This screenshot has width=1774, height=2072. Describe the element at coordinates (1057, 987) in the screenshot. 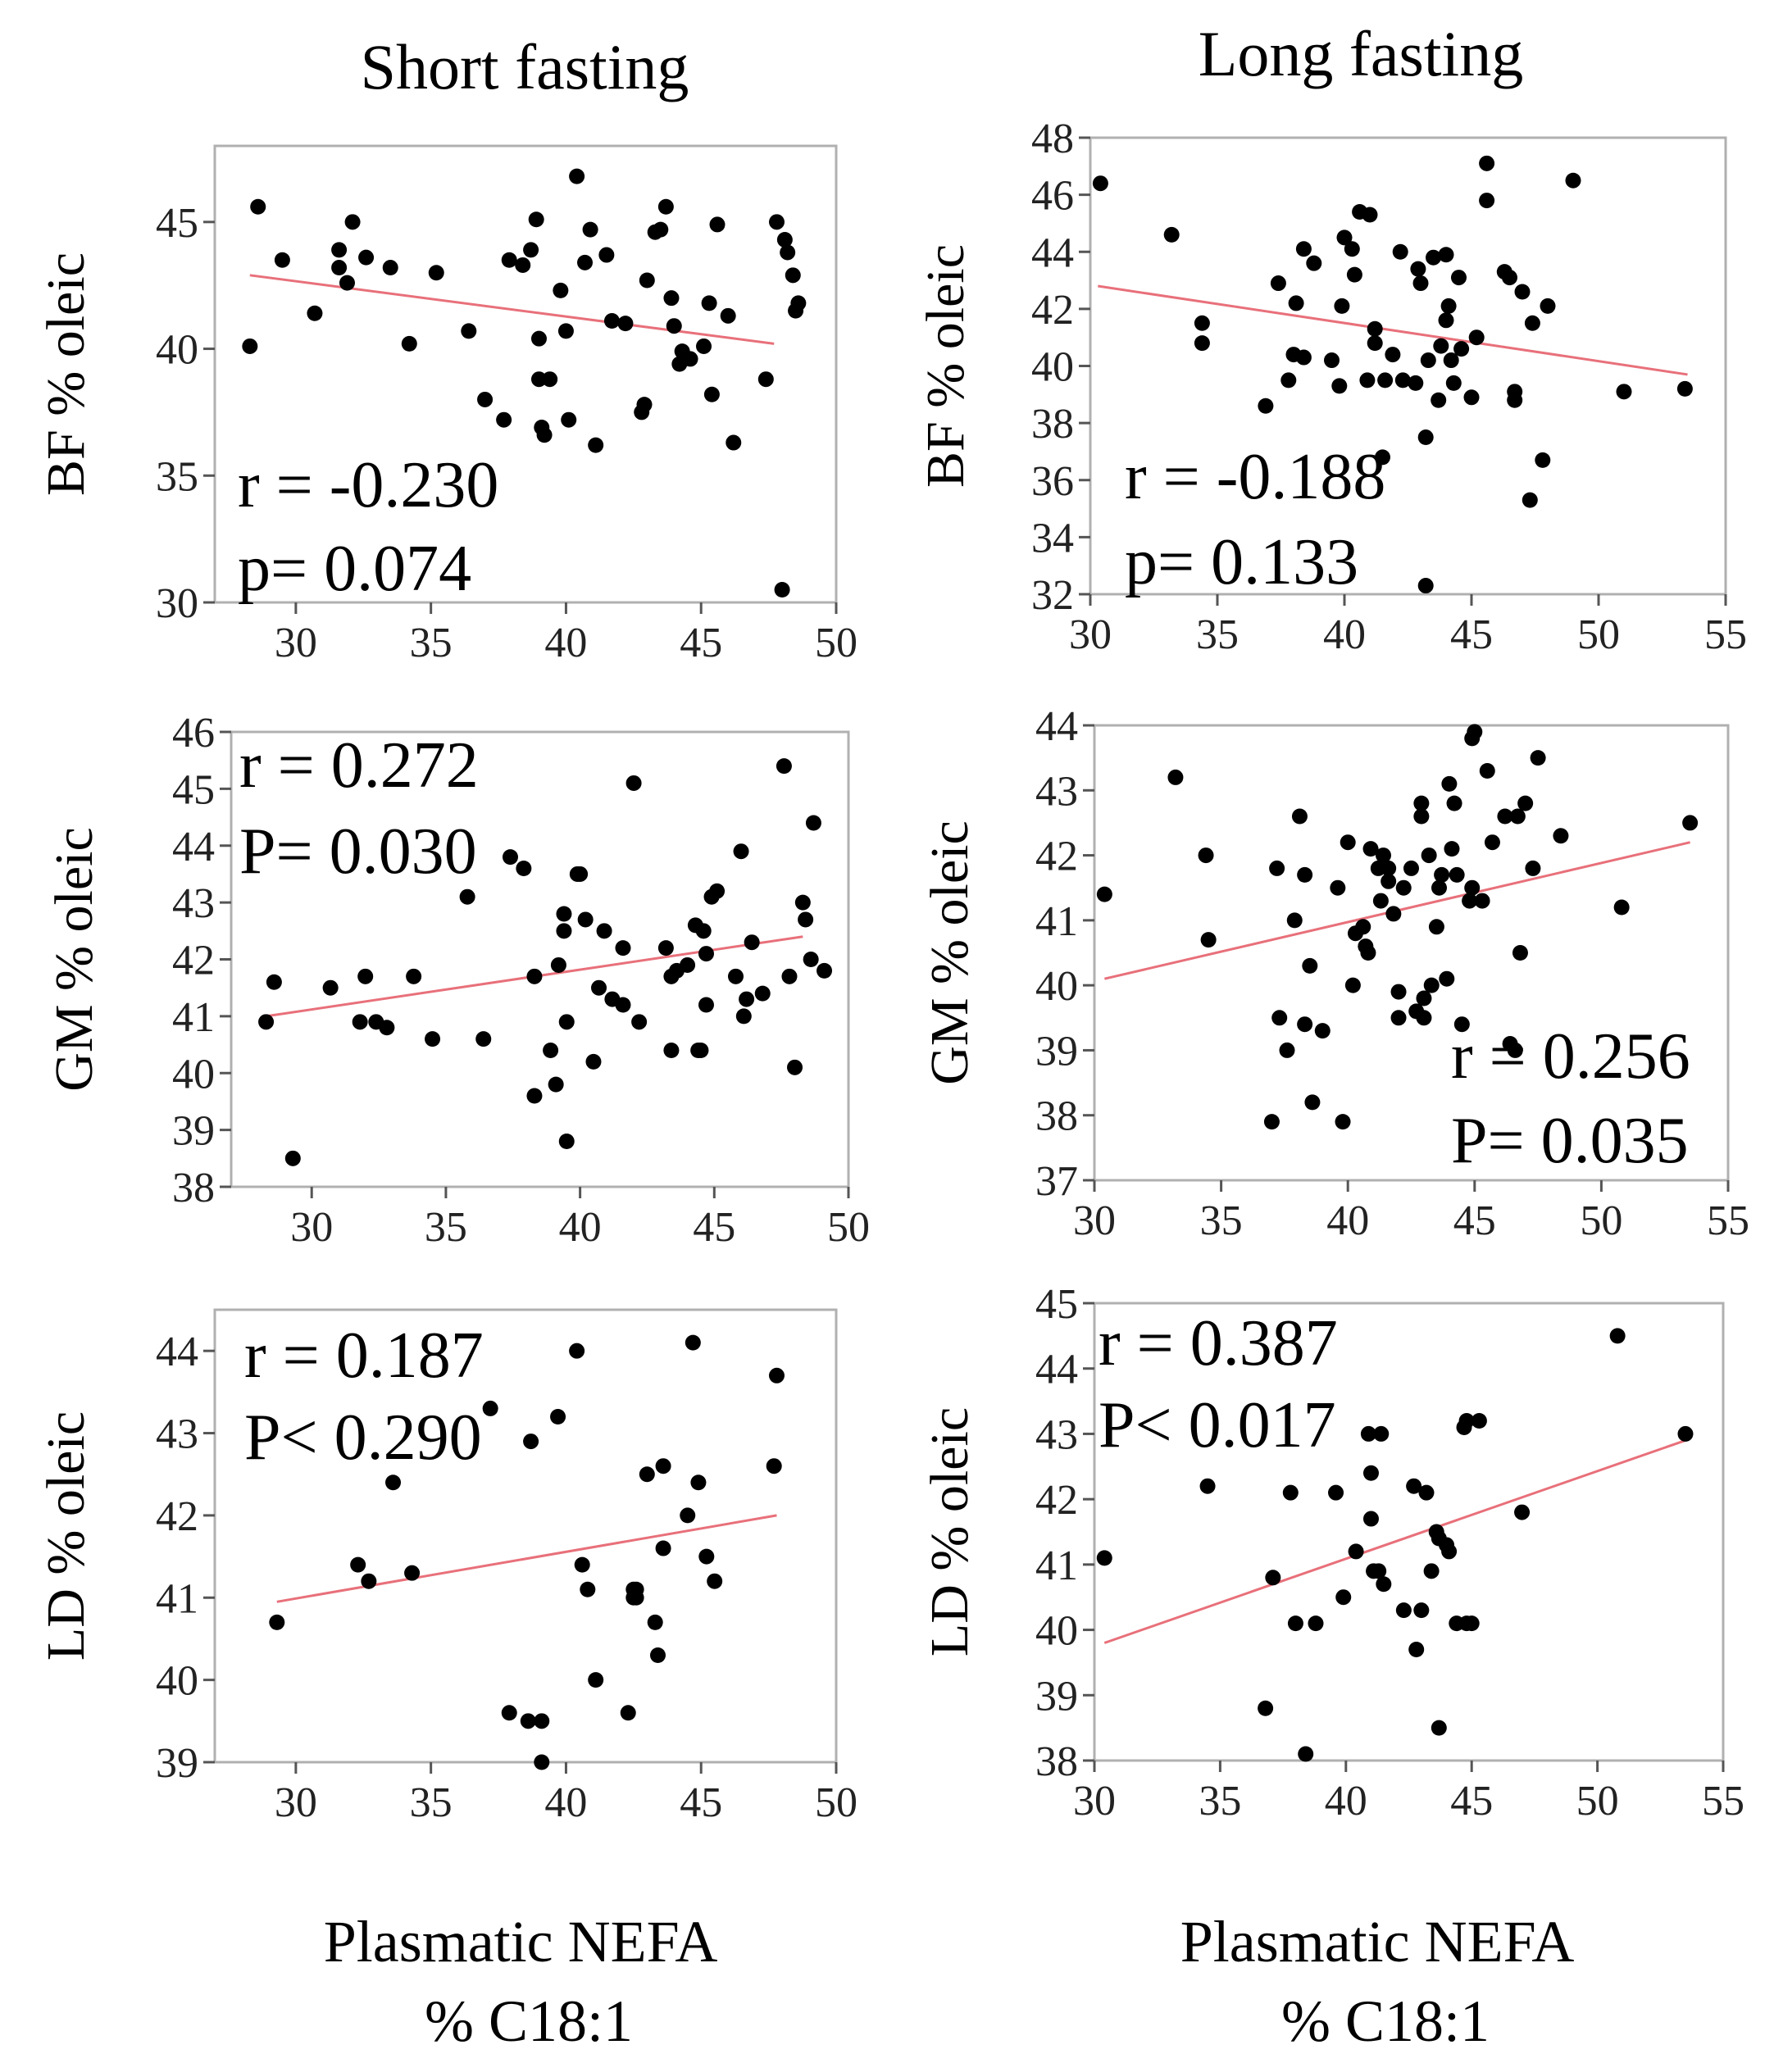

I see `gm-long-y-tick-label: 40` at that location.